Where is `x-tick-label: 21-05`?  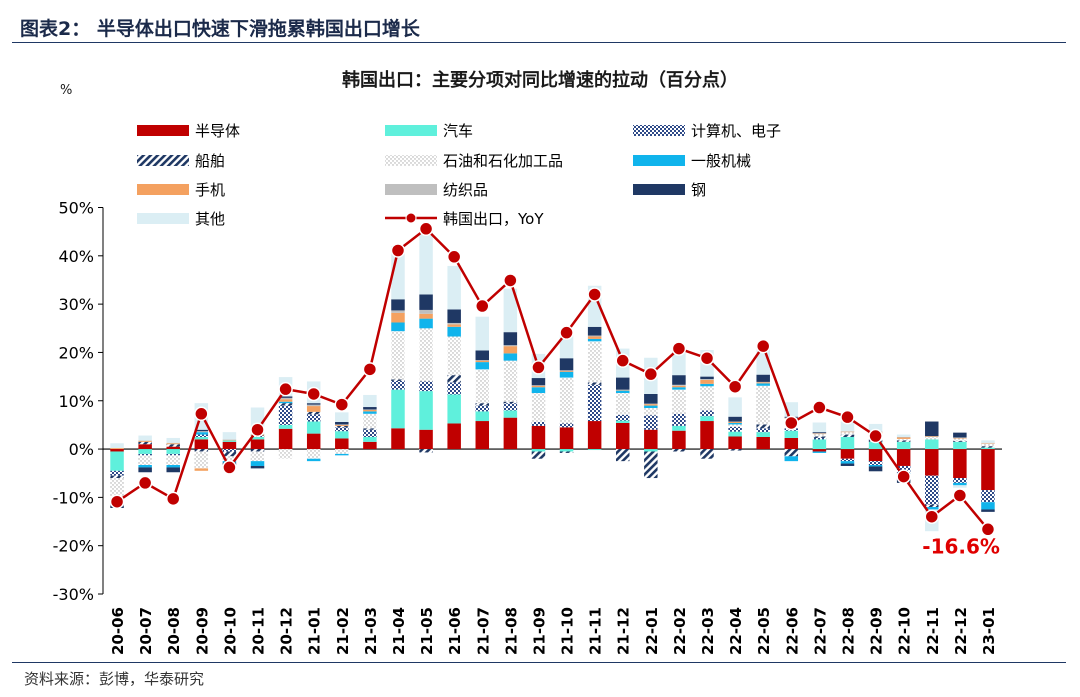
x-tick-label: 21-05 is located at coordinates (427, 631).